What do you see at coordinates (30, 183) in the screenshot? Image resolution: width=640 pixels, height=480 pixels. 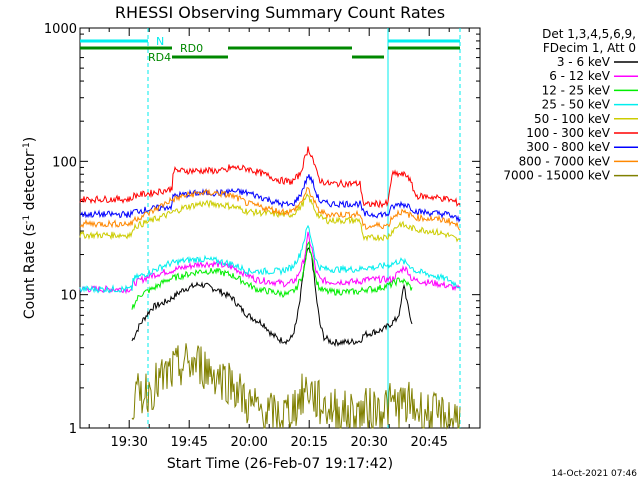 I see `y-axis-label-mid: detector` at bounding box center [30, 183].